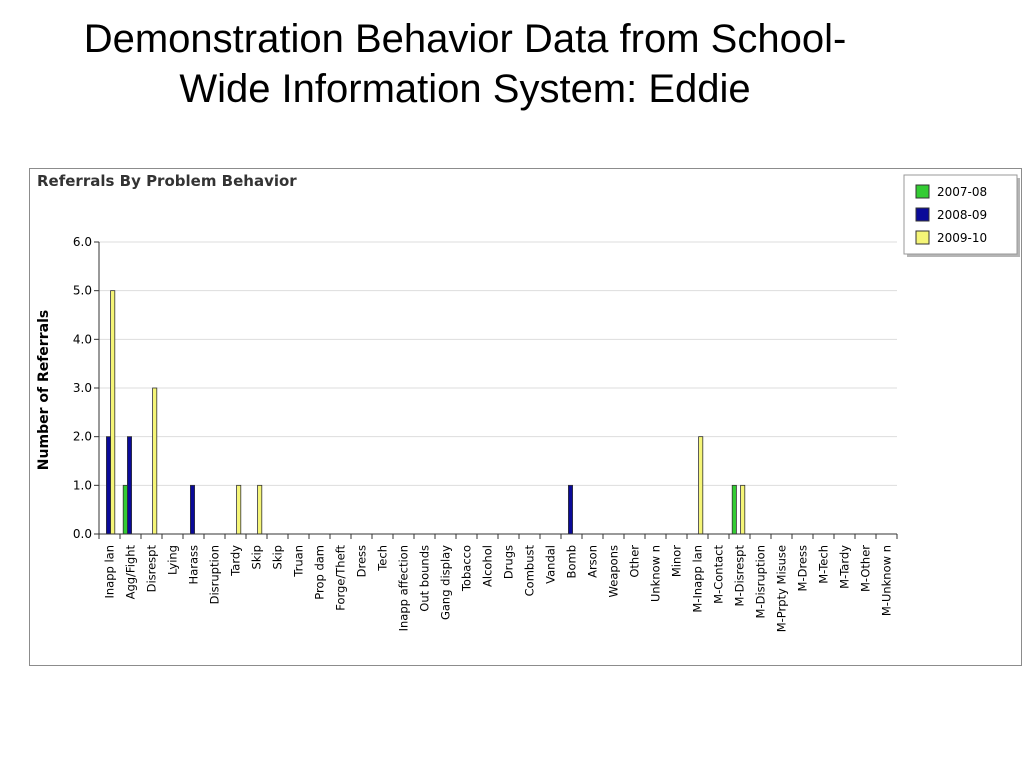 The height and width of the screenshot is (768, 1024). I want to click on x-tick-label: M-Tech, so click(824, 564).